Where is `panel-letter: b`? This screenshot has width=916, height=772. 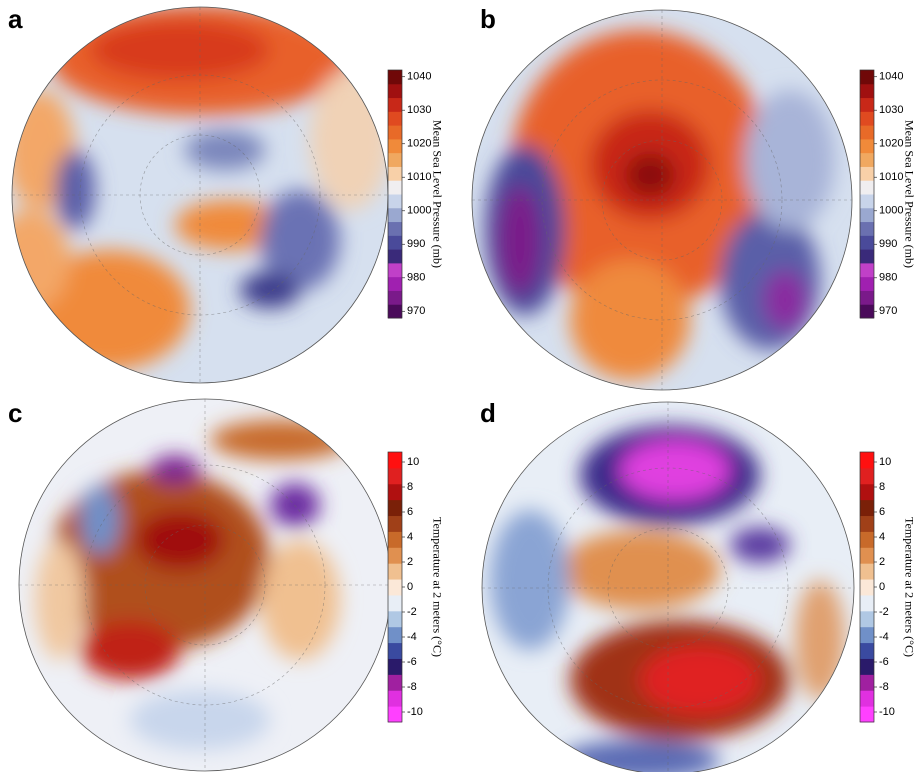
panel-letter: b is located at coordinates (488, 19).